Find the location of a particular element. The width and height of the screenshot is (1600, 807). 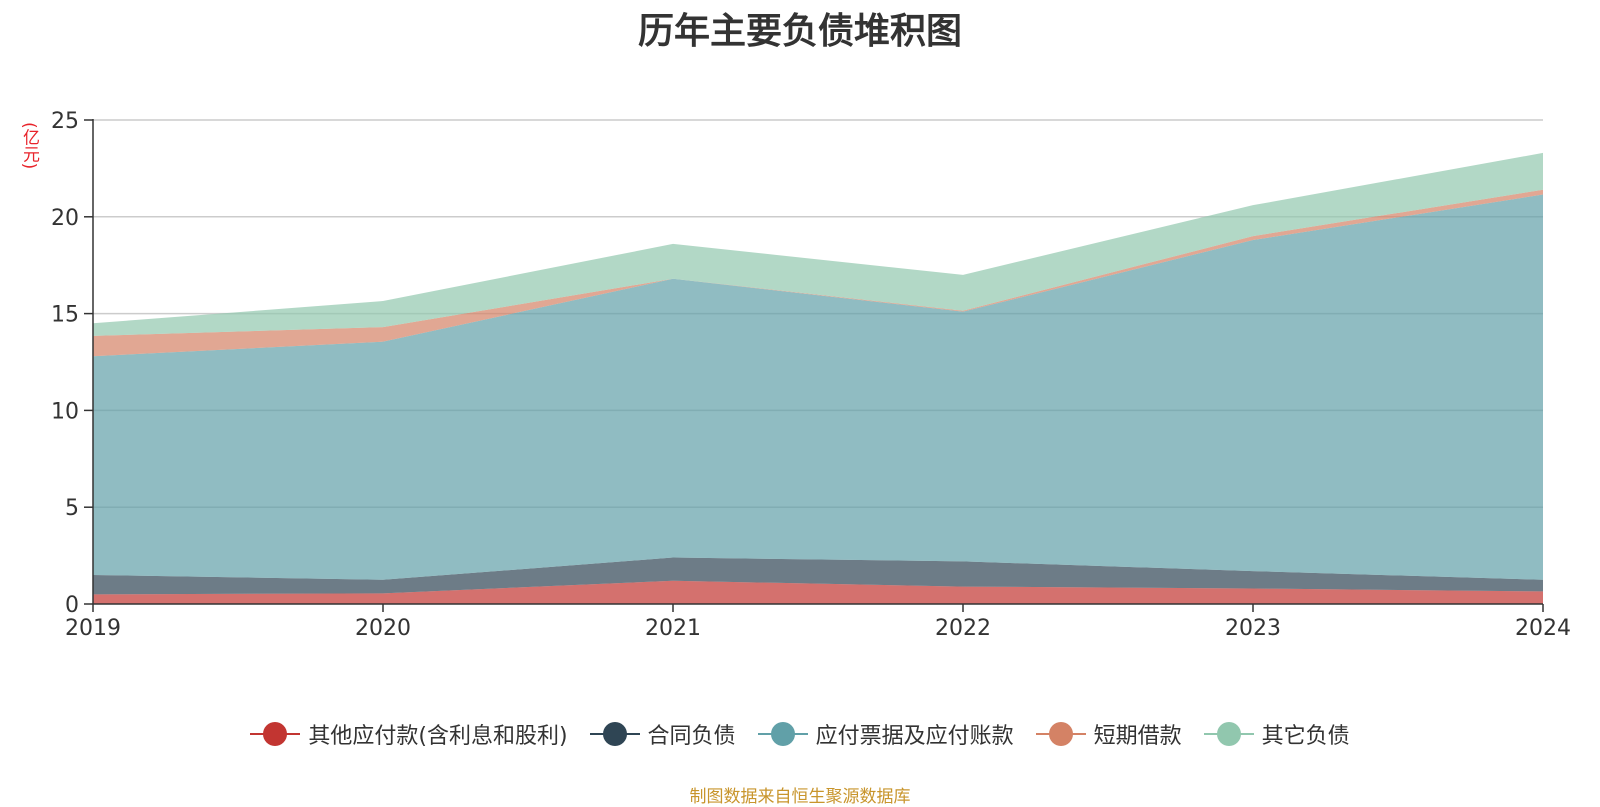

x-tick-label: 2019 is located at coordinates (93, 628).